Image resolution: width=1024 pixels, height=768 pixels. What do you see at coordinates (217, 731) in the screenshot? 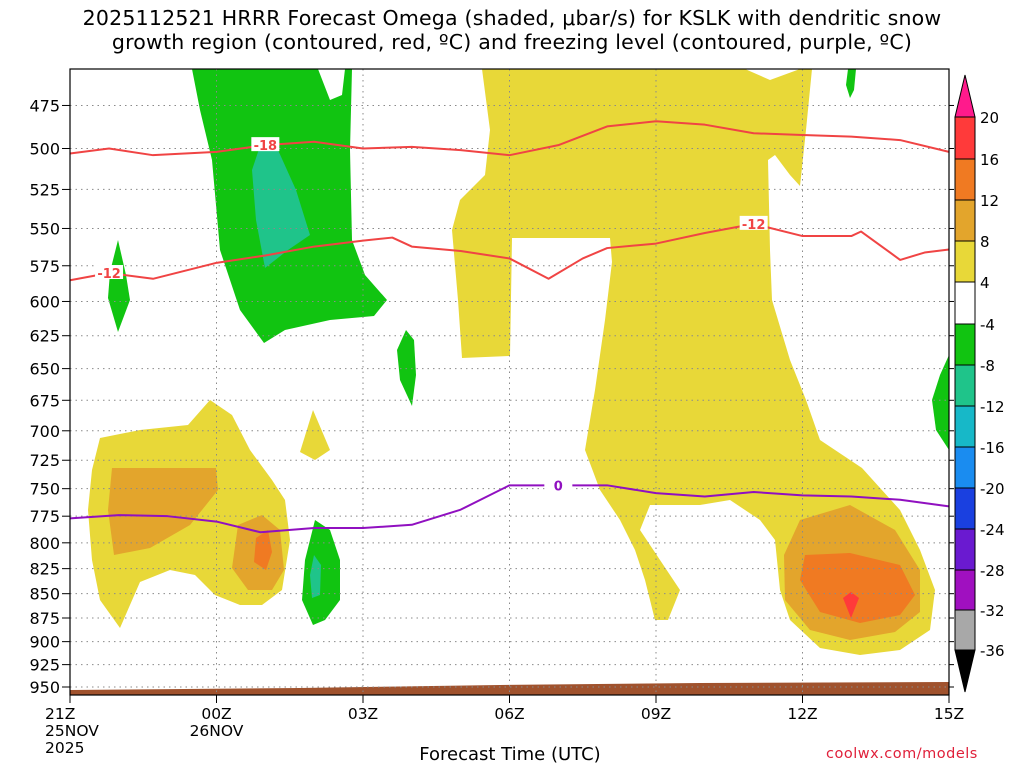
I see `x-tick-date: 26NOV` at bounding box center [217, 731].